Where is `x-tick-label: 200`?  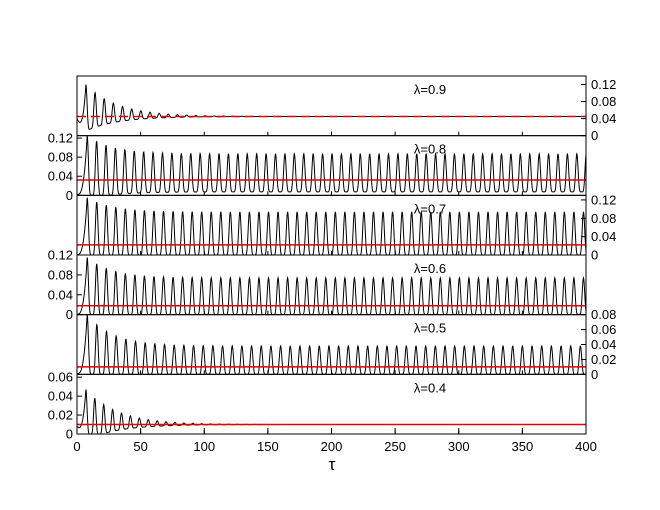 x-tick-label: 200 is located at coordinates (332, 446).